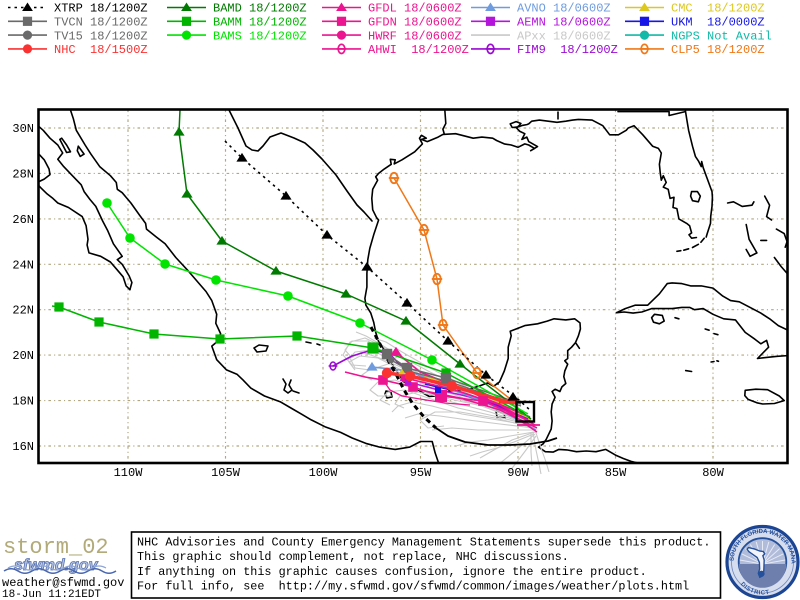 Image resolution: width=800 pixels, height=600 pixels. What do you see at coordinates (23, 174) in the screenshot?
I see `svg-text: 28N` at bounding box center [23, 174].